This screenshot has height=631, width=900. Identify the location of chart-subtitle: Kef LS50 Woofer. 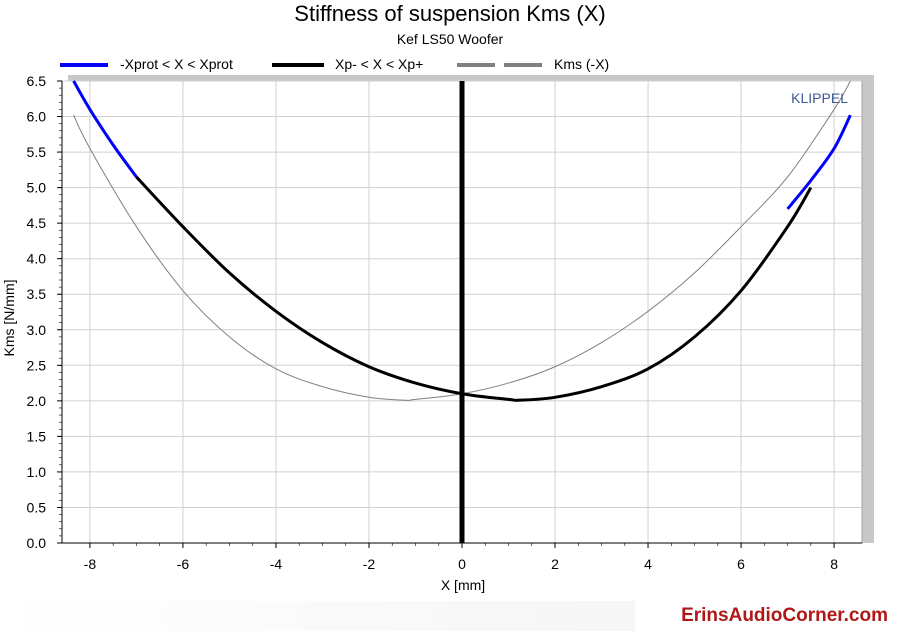
(450, 39).